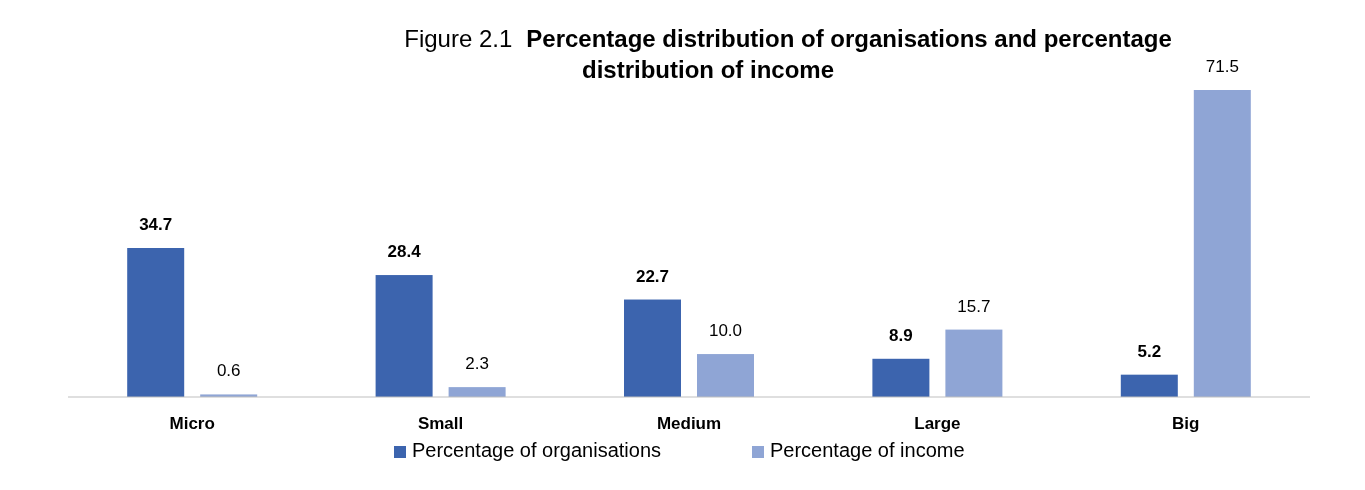 Image resolution: width=1365 pixels, height=490 pixels. I want to click on legend-label: Percentage of organisations, so click(537, 450).